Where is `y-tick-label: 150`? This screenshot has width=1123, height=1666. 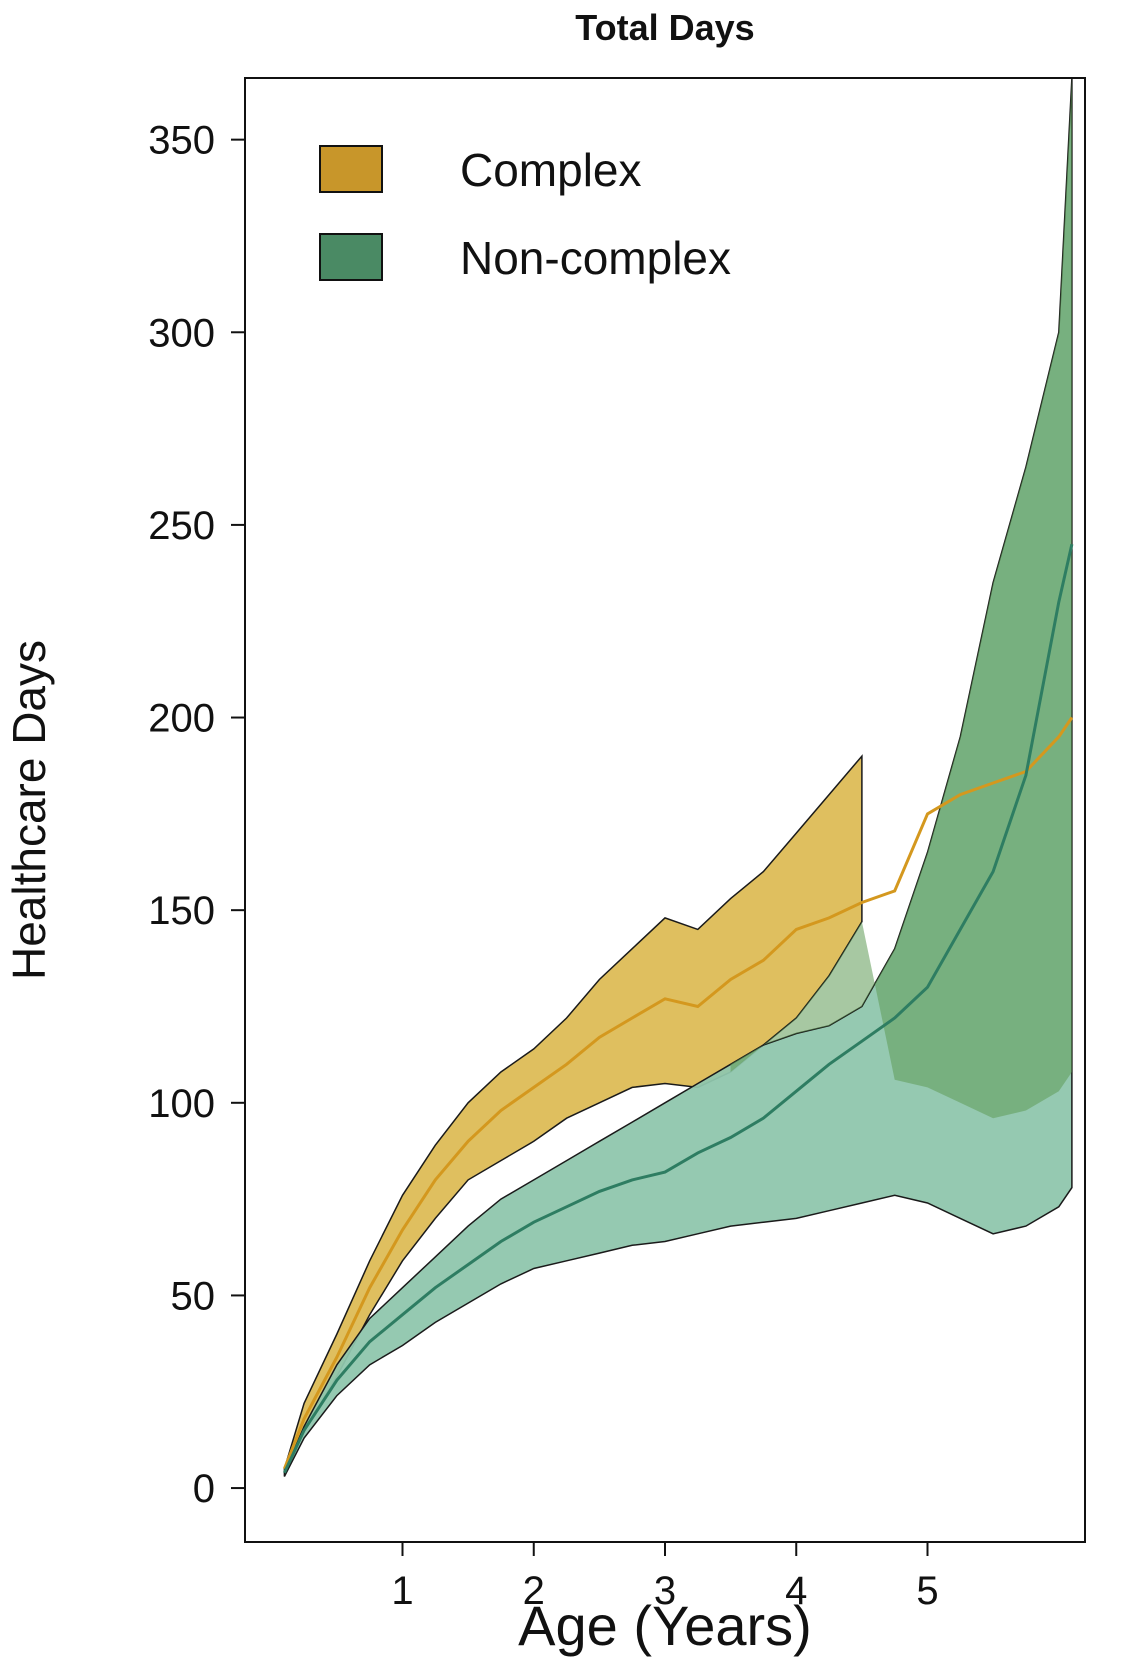
y-tick-label: 150 is located at coordinates (181, 911).